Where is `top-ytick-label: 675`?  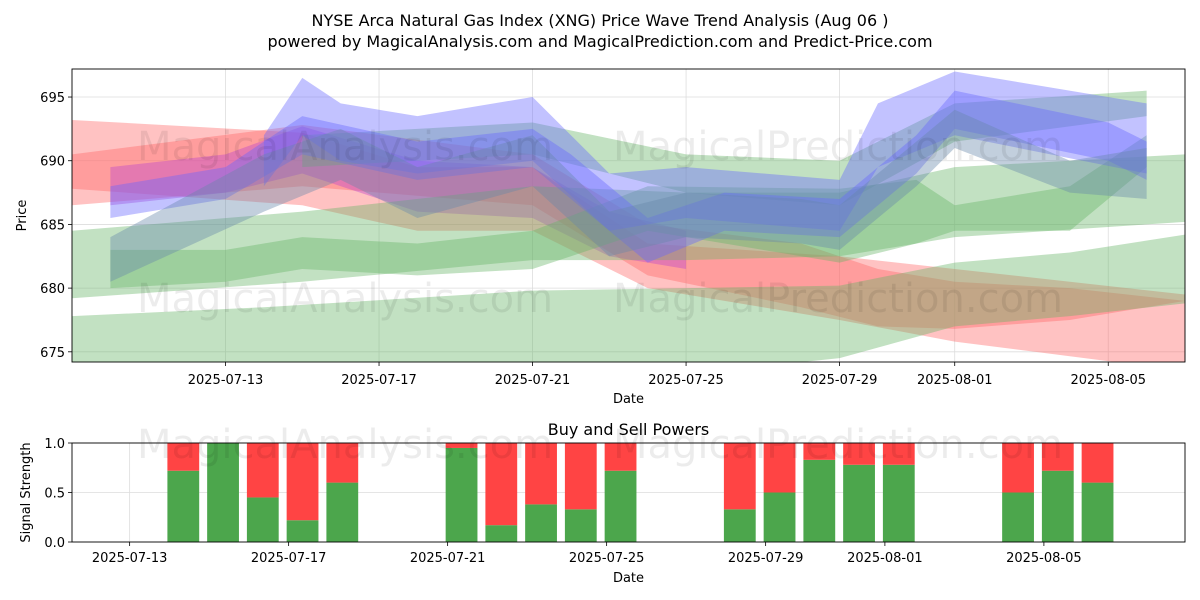
top-ytick-label: 675 is located at coordinates (52, 353).